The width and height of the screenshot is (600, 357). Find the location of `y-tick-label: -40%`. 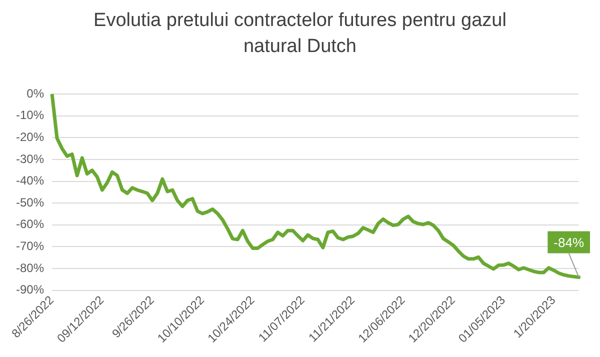

y-tick-label: -40% is located at coordinates (30, 181).